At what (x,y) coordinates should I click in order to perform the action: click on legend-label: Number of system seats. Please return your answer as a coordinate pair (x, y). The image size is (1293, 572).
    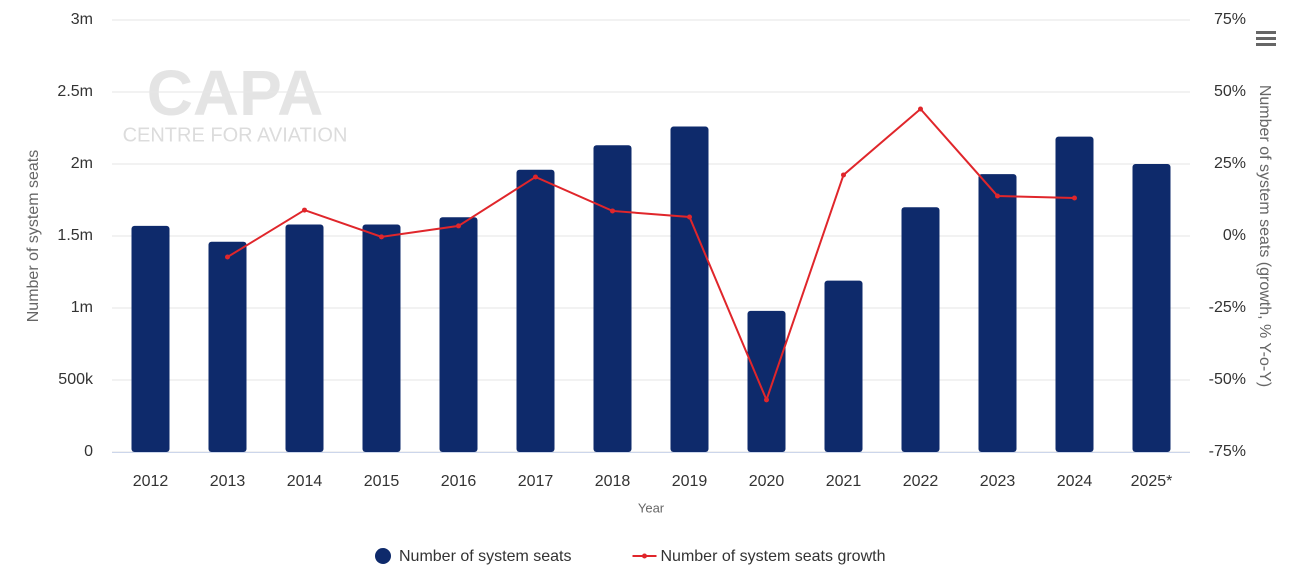
    Looking at the image, I should click on (485, 556).